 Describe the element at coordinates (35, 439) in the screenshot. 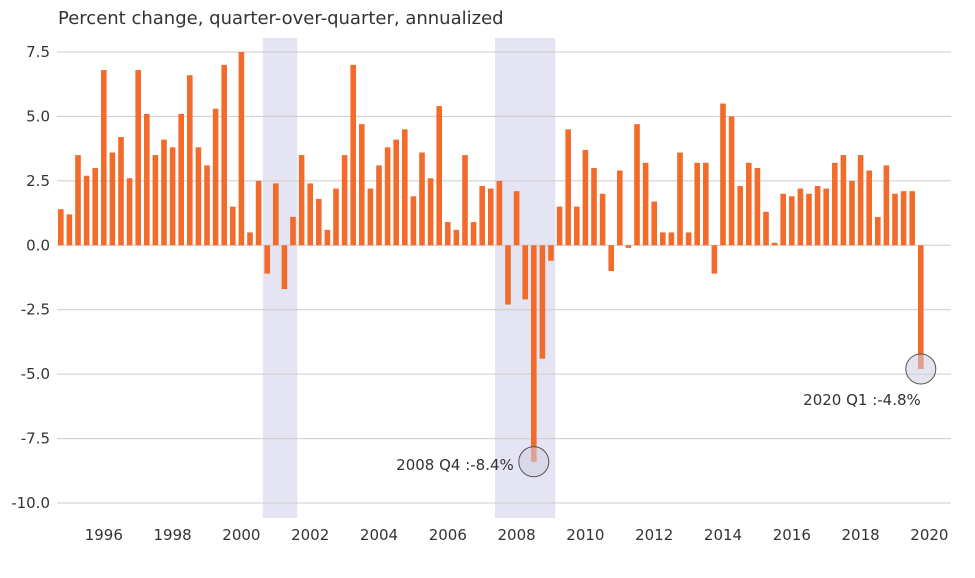

I see `y-tick-label: -7.5` at that location.